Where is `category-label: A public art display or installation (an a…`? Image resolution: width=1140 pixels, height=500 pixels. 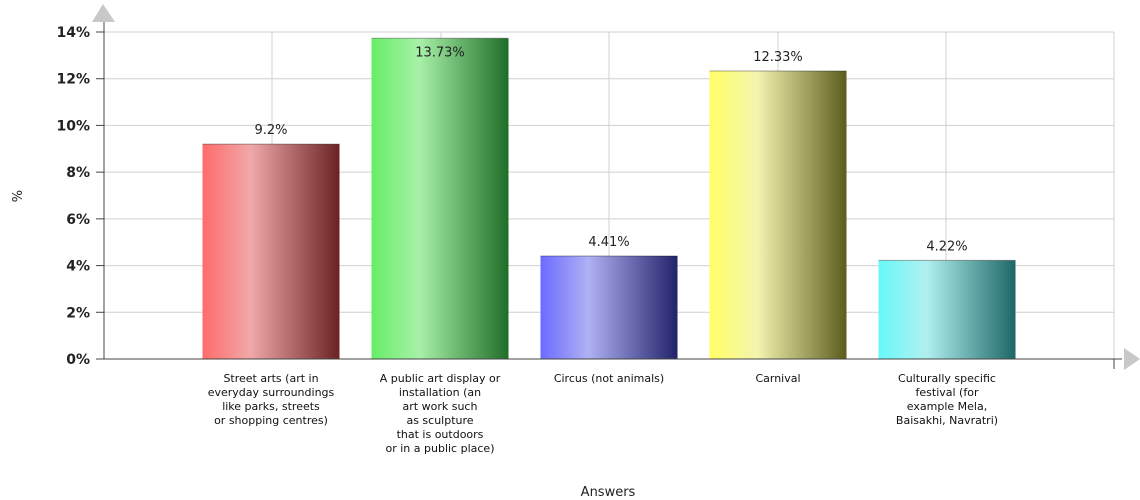
category-label: A public art display or installation (an a… is located at coordinates (440, 413).